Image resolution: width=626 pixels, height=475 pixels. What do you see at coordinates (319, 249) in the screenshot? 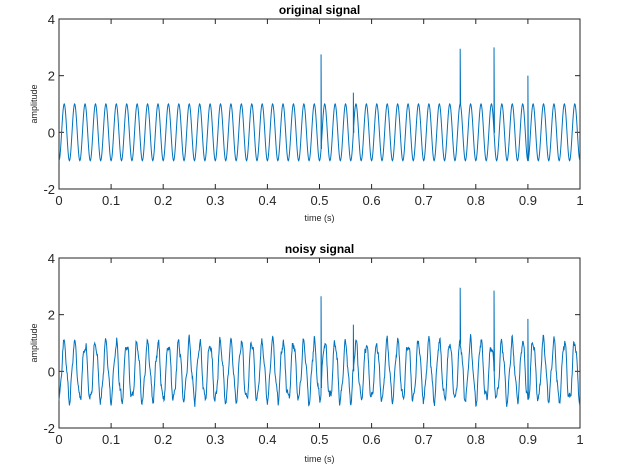
I see `chart-title: noisy signal` at bounding box center [319, 249].